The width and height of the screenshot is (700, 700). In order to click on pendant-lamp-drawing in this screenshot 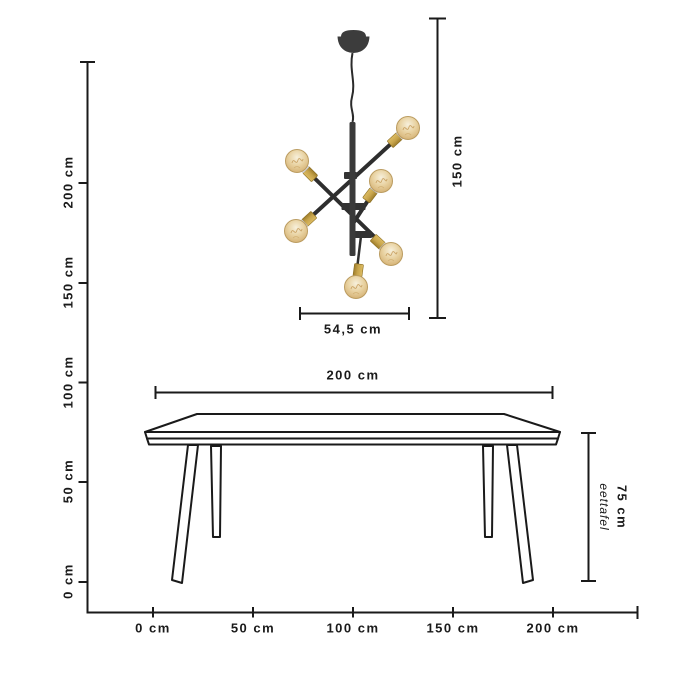, I will do `click(352, 164)`.